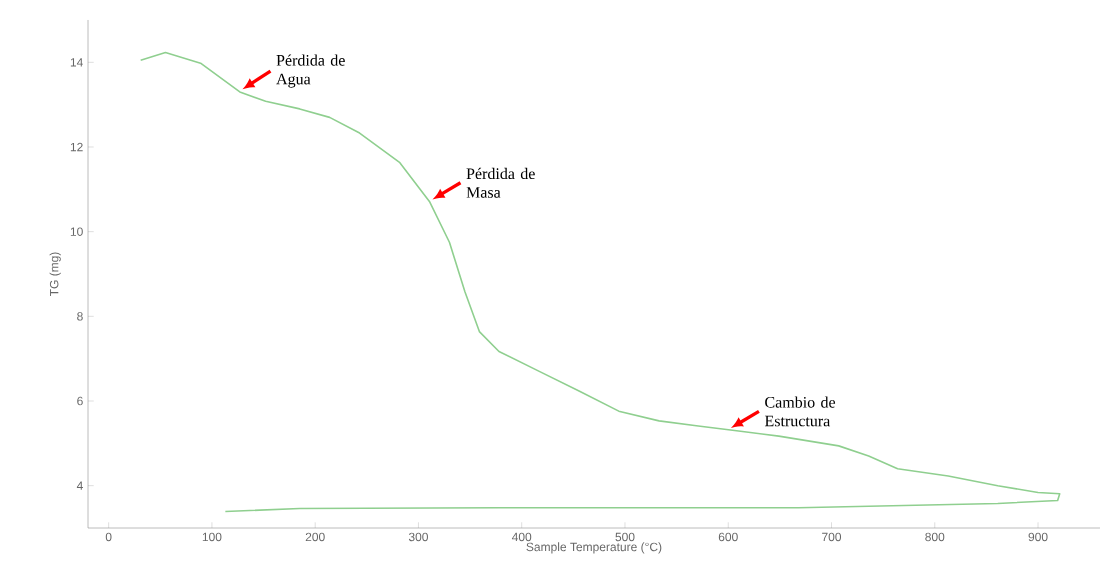 Image resolution: width=1105 pixels, height=586 pixels. I want to click on y-tick-label: 10, so click(76, 231).